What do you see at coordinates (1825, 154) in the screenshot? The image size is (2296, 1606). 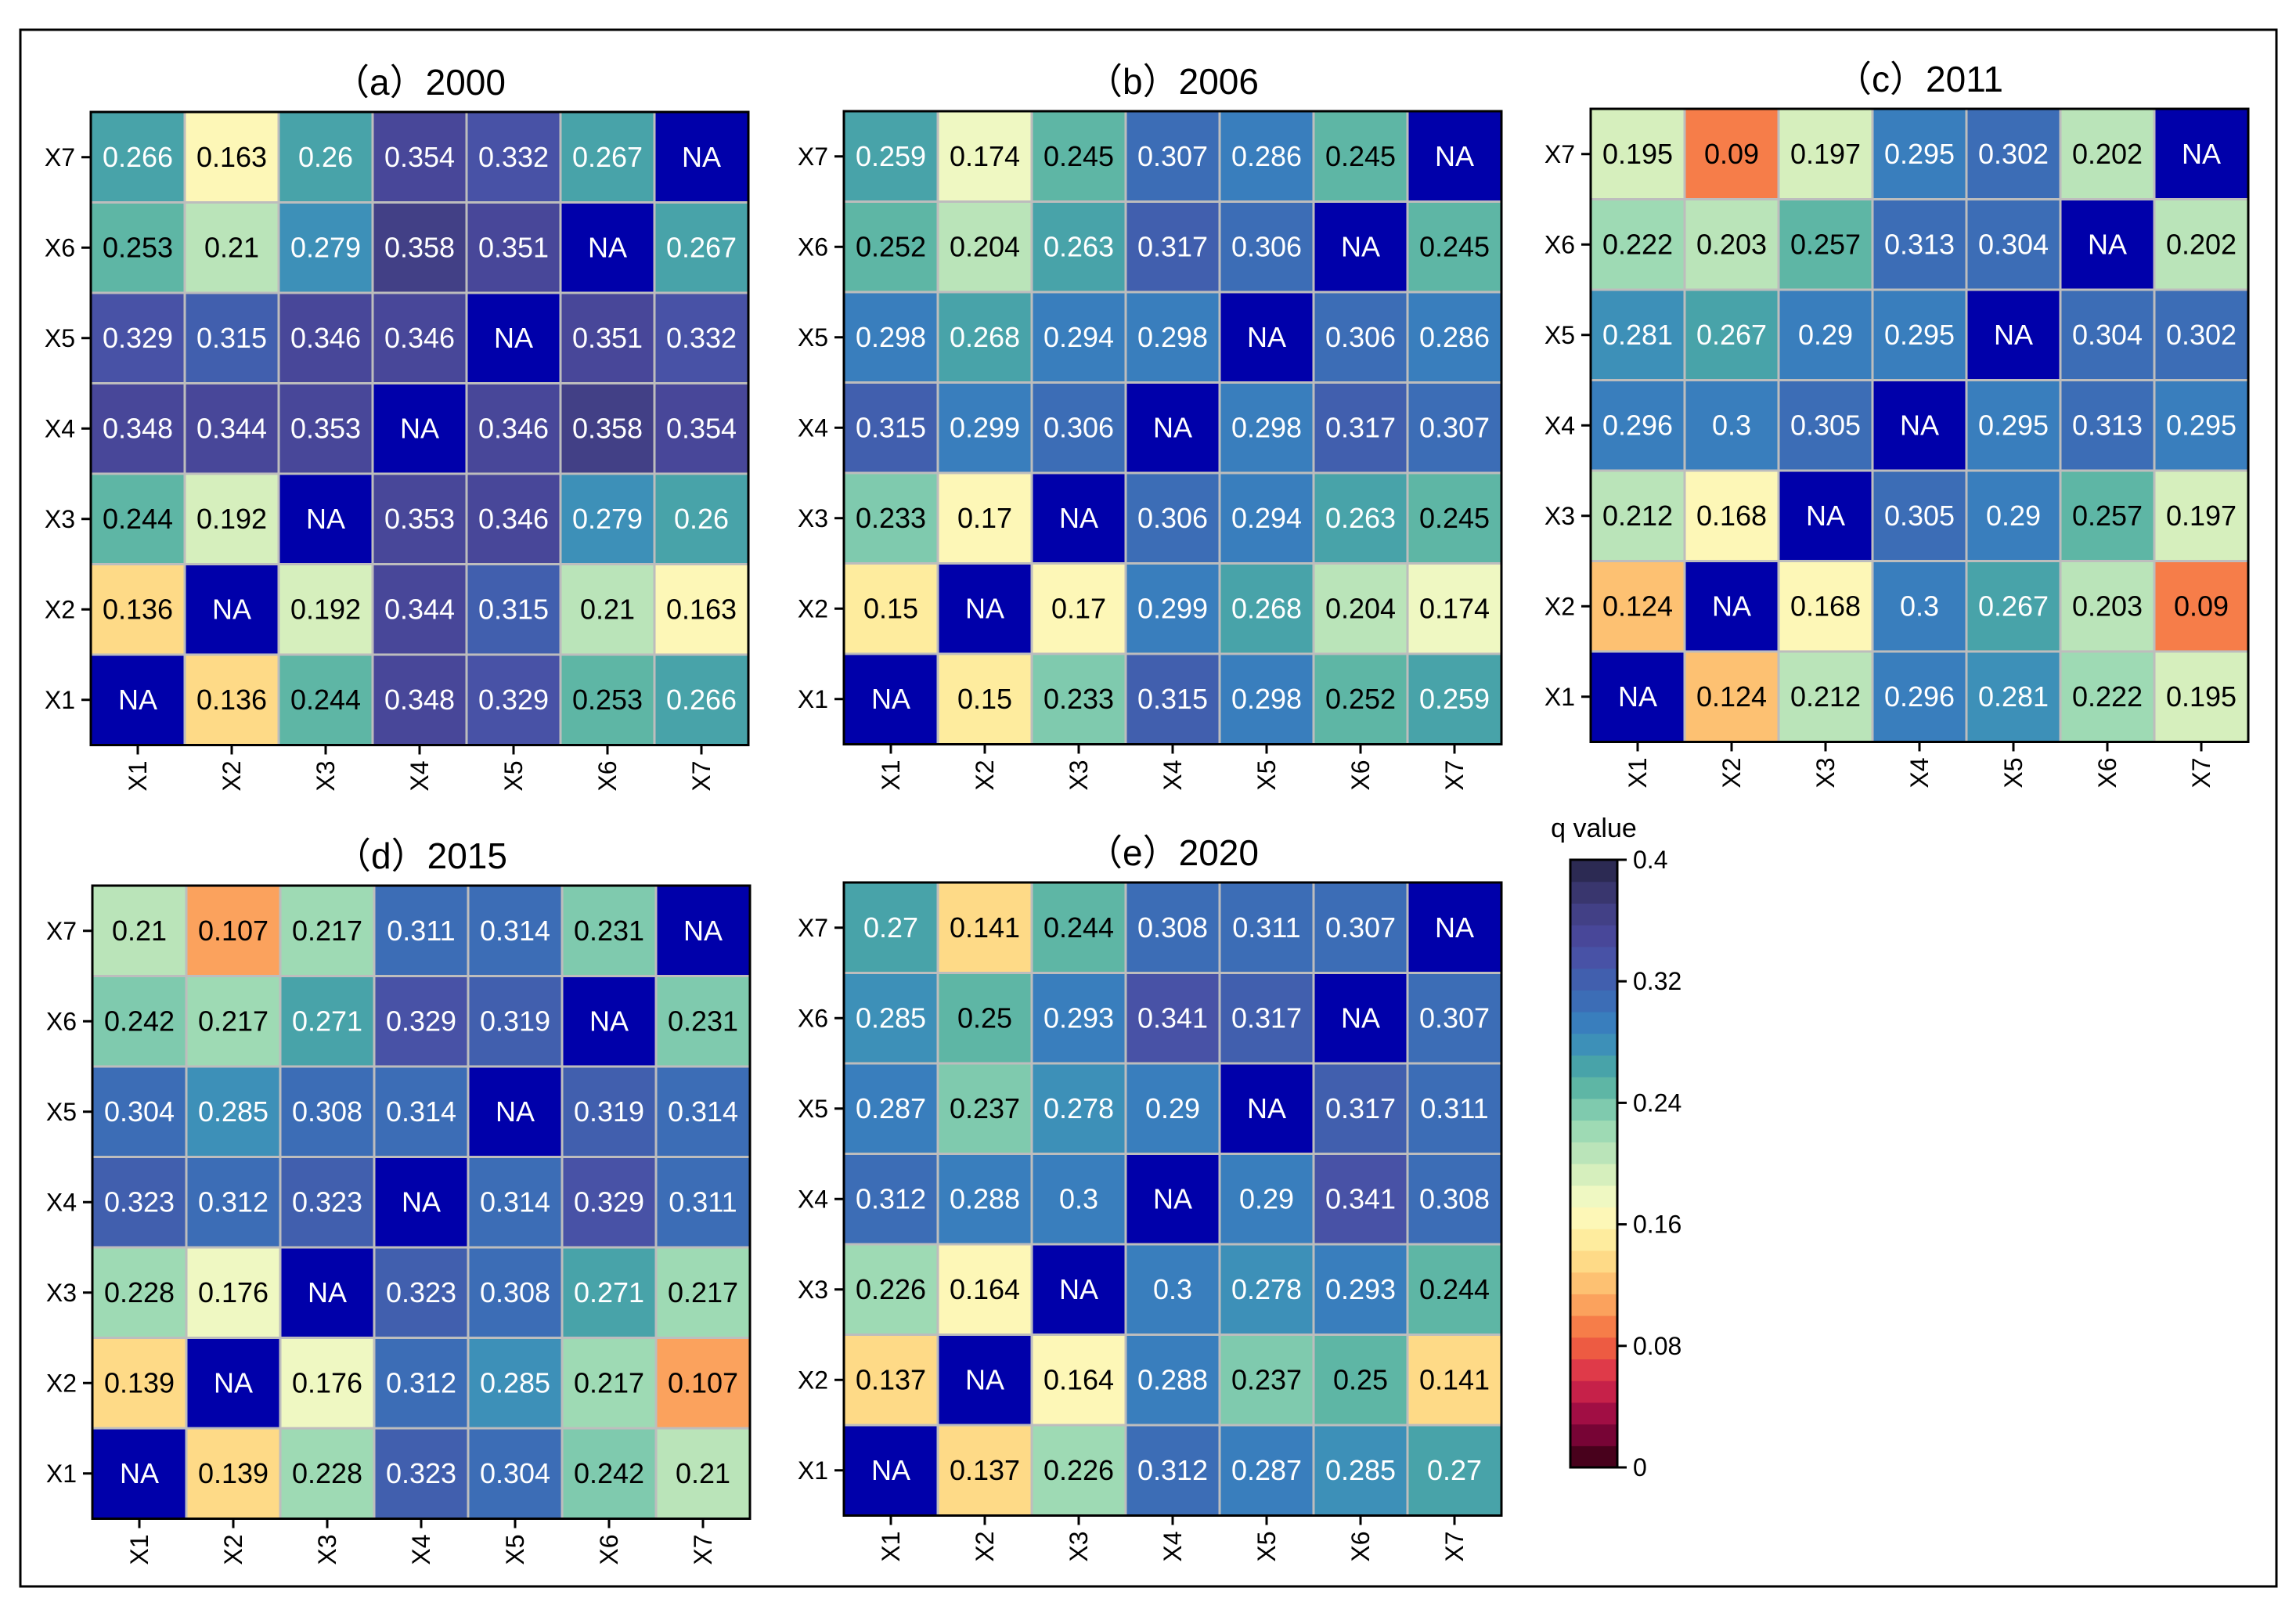 I see `cell-value-label: 0.197` at bounding box center [1825, 154].